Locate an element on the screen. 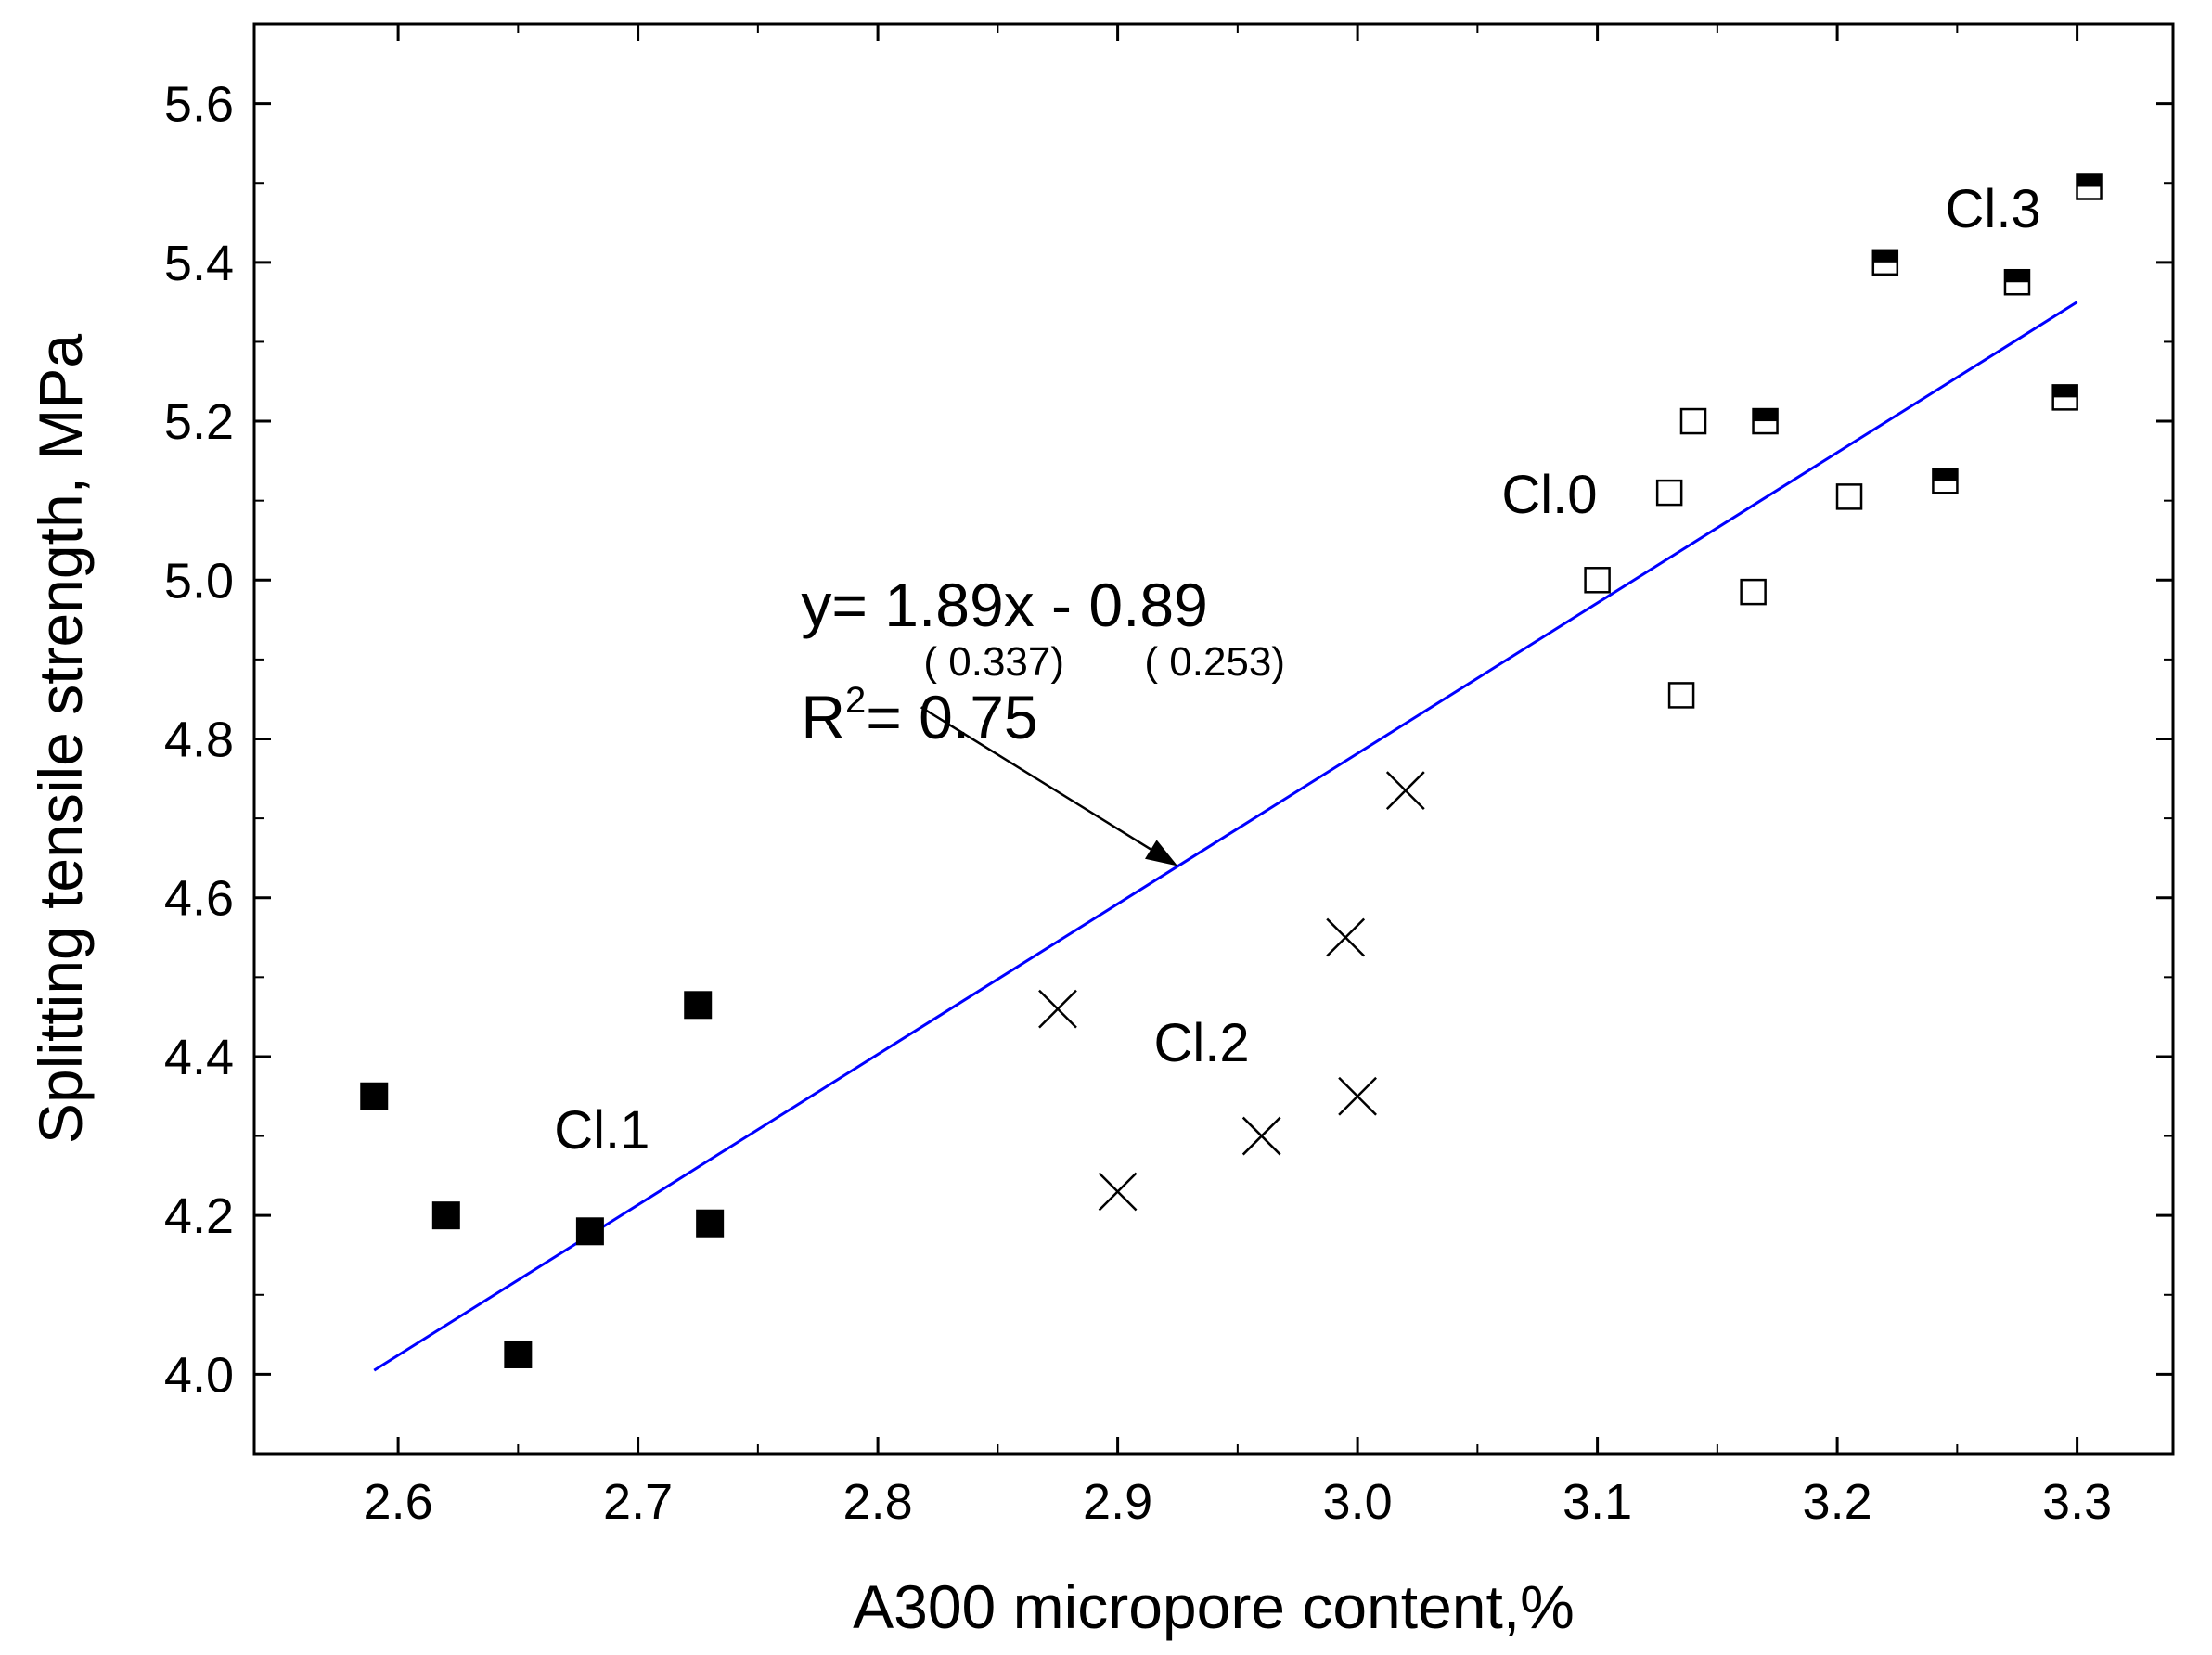 This screenshot has width=2212, height=1655. r-squared-value: = 0.75 is located at coordinates (951, 717).